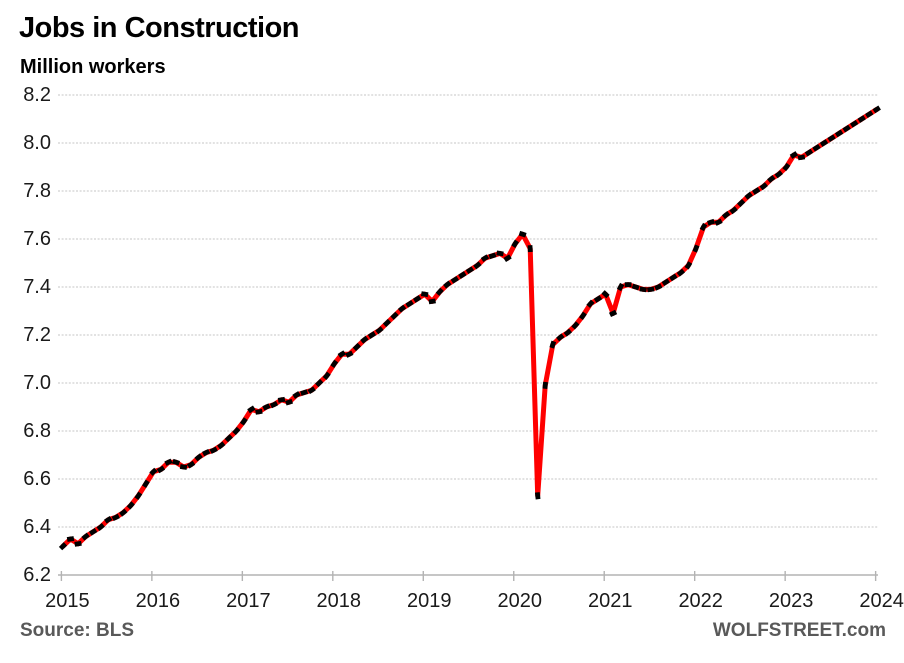 This screenshot has width=904, height=663. I want to click on chart-title: Jobs in Construction, so click(159, 28).